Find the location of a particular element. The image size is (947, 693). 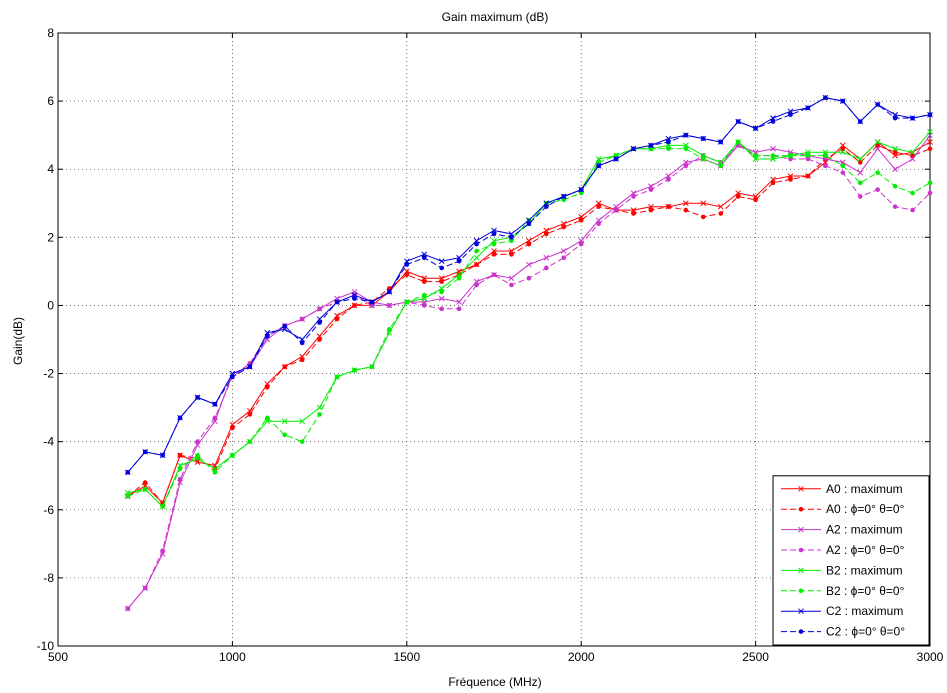

chart-title: Gain maximum (dB) is located at coordinates (495, 17).